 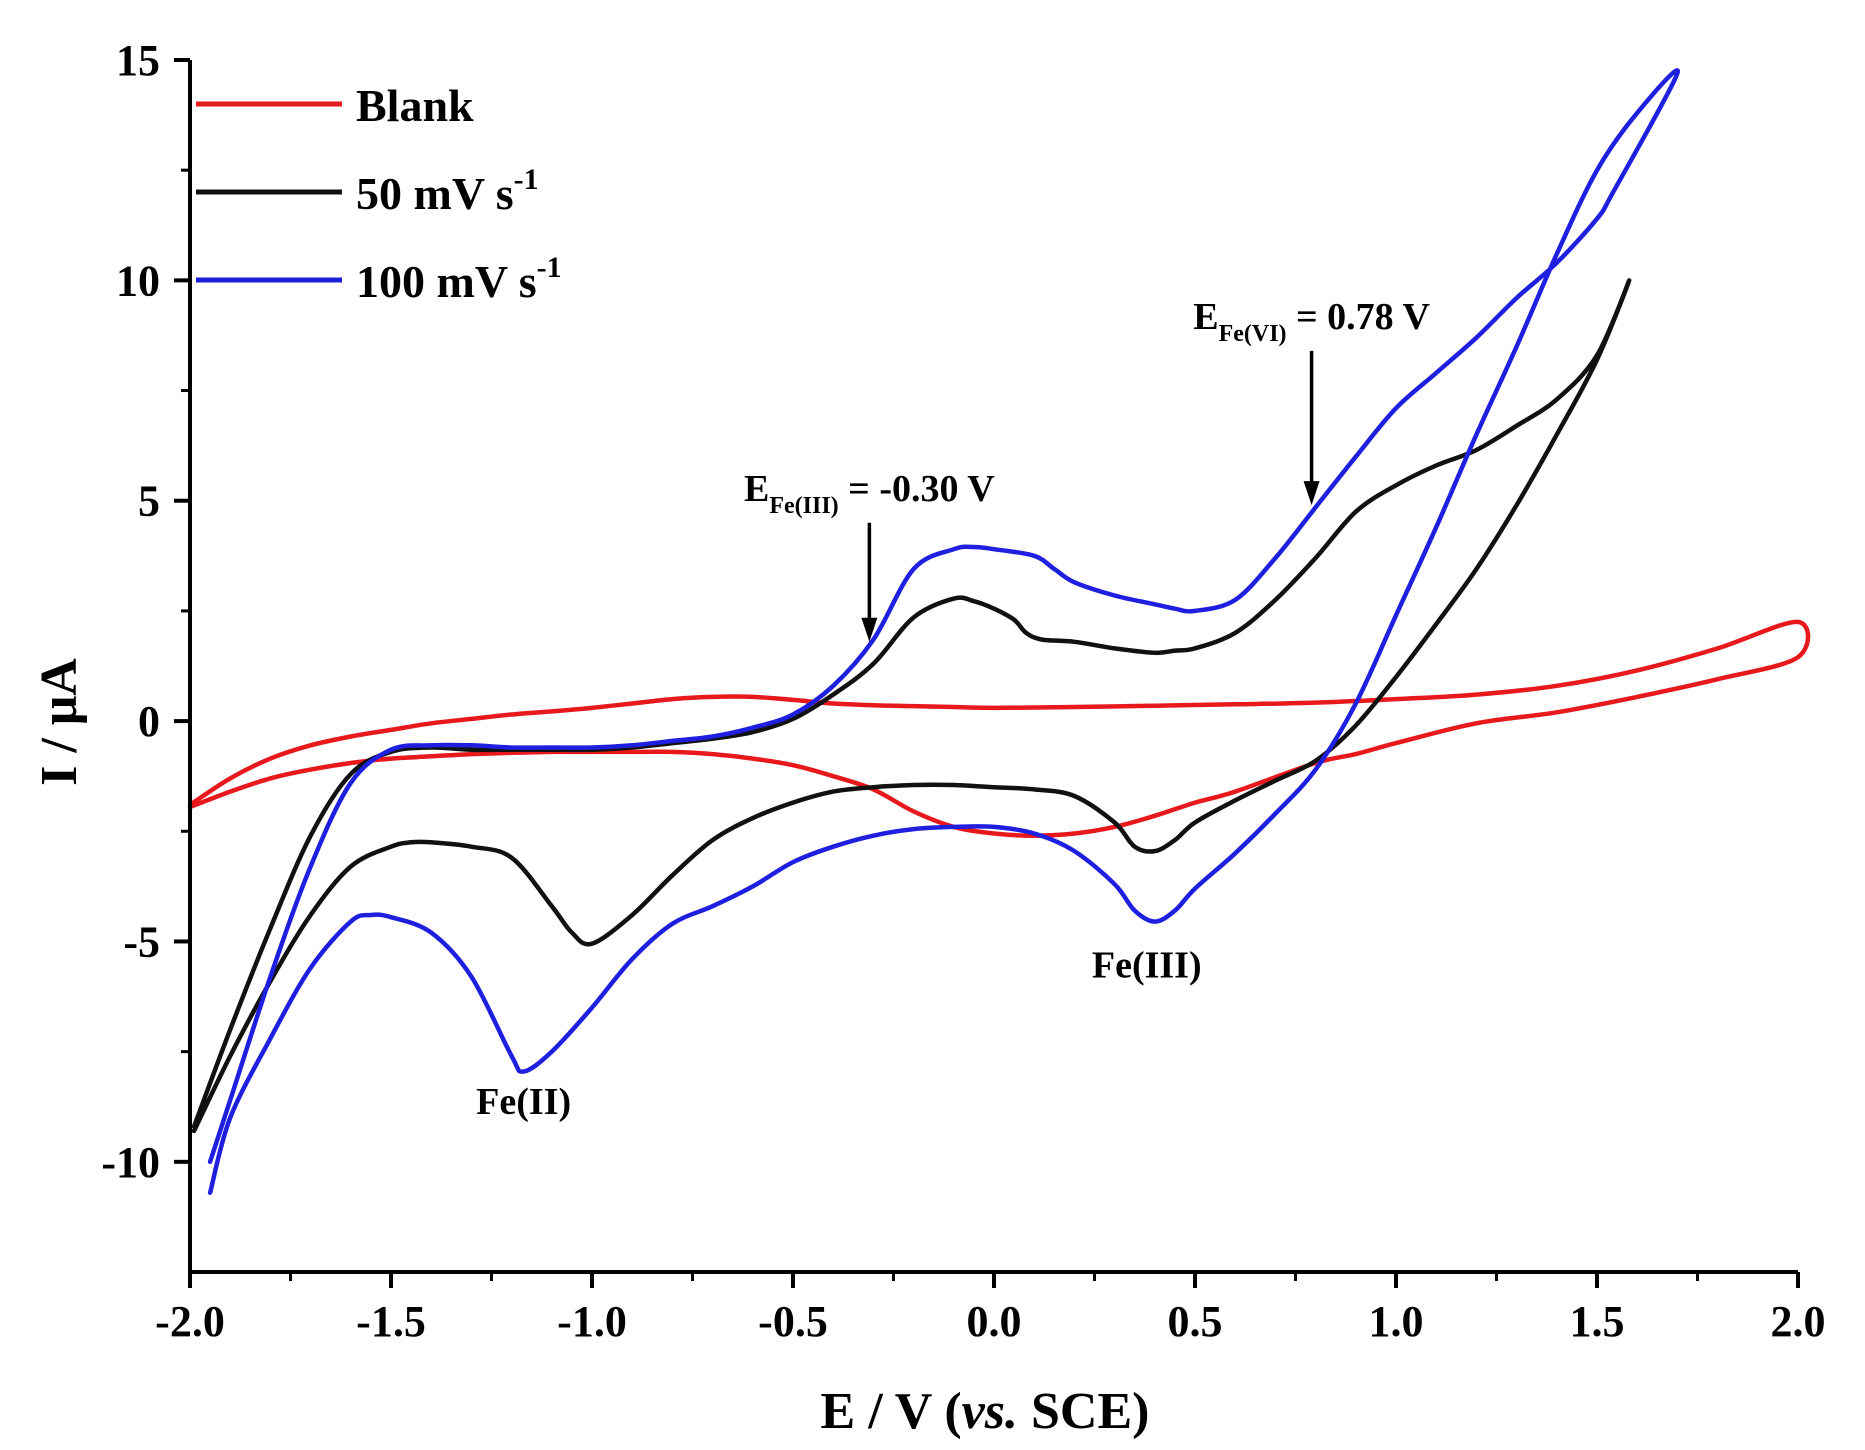 I want to click on x-tick-label: -0.5, so click(x=793, y=1321).